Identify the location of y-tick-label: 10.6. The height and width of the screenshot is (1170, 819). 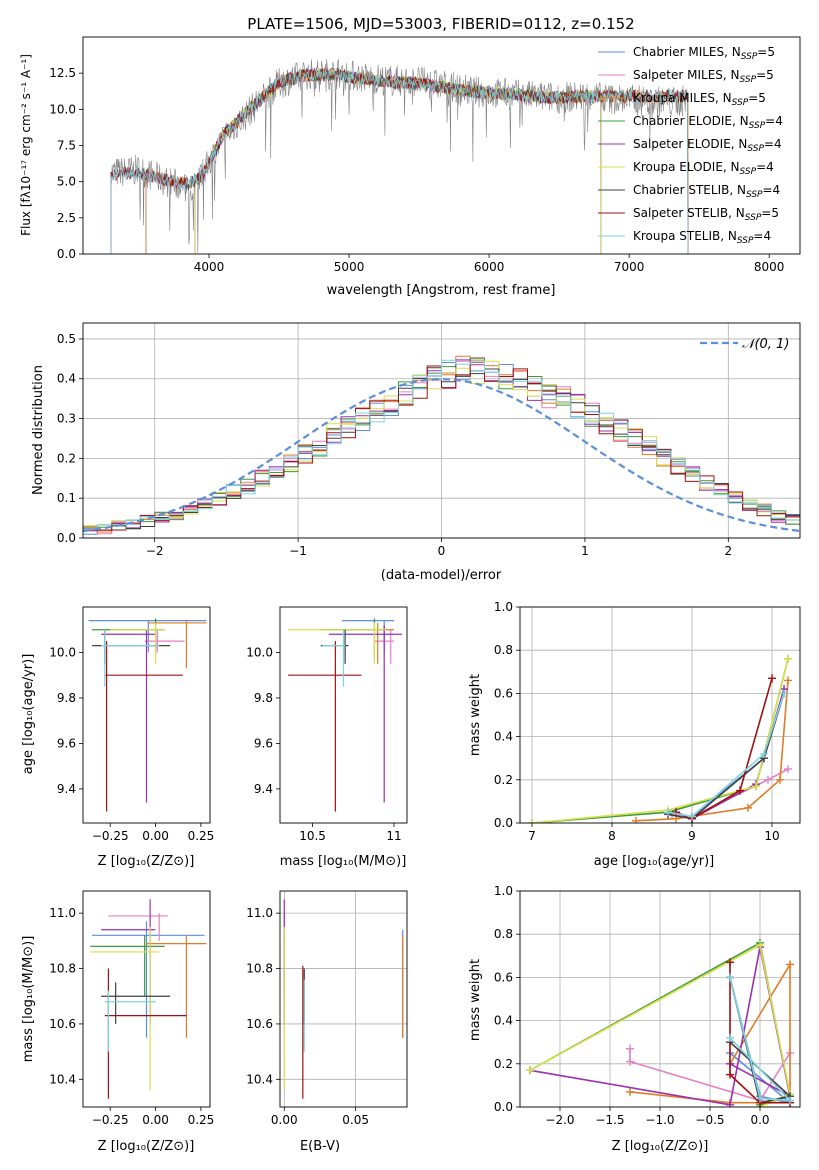
(62, 1024).